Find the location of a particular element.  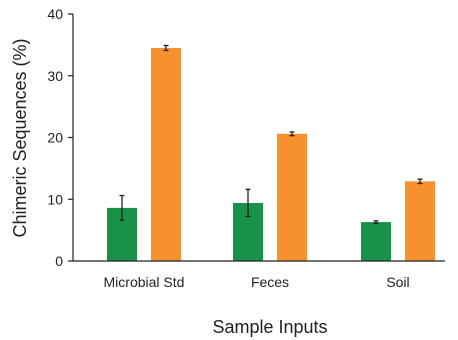

x-tick-label: Feces is located at coordinates (270, 282).